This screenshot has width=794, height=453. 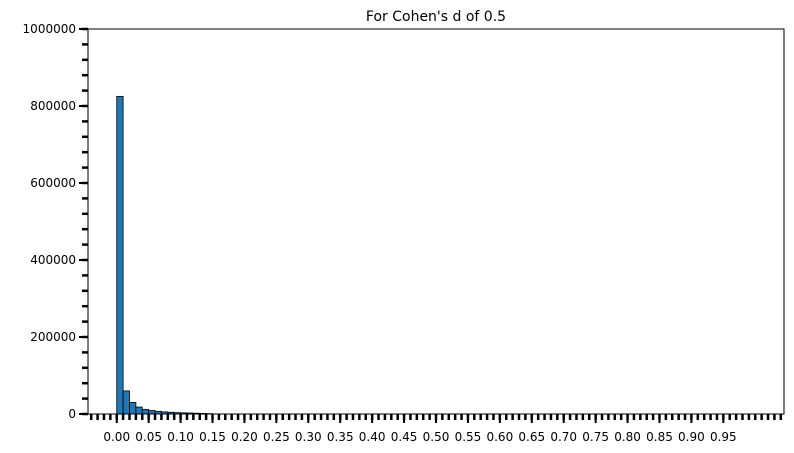 What do you see at coordinates (72, 414) in the screenshot?
I see `y-tick-label: 0` at bounding box center [72, 414].